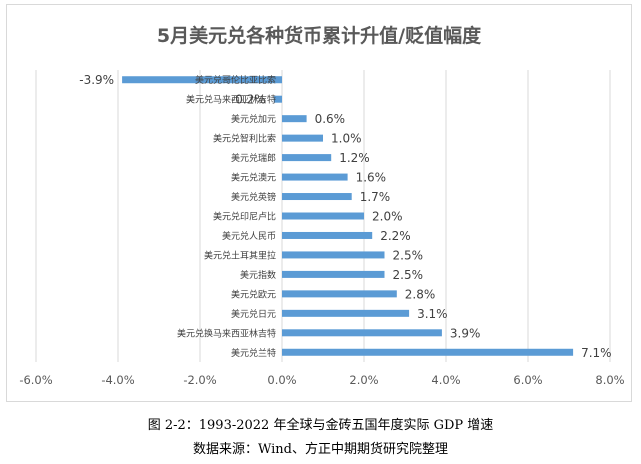 Image resolution: width=641 pixels, height=464 pixels. Describe the element at coordinates (117, 380) in the screenshot. I see `x-tick-label: -4.0%` at that location.